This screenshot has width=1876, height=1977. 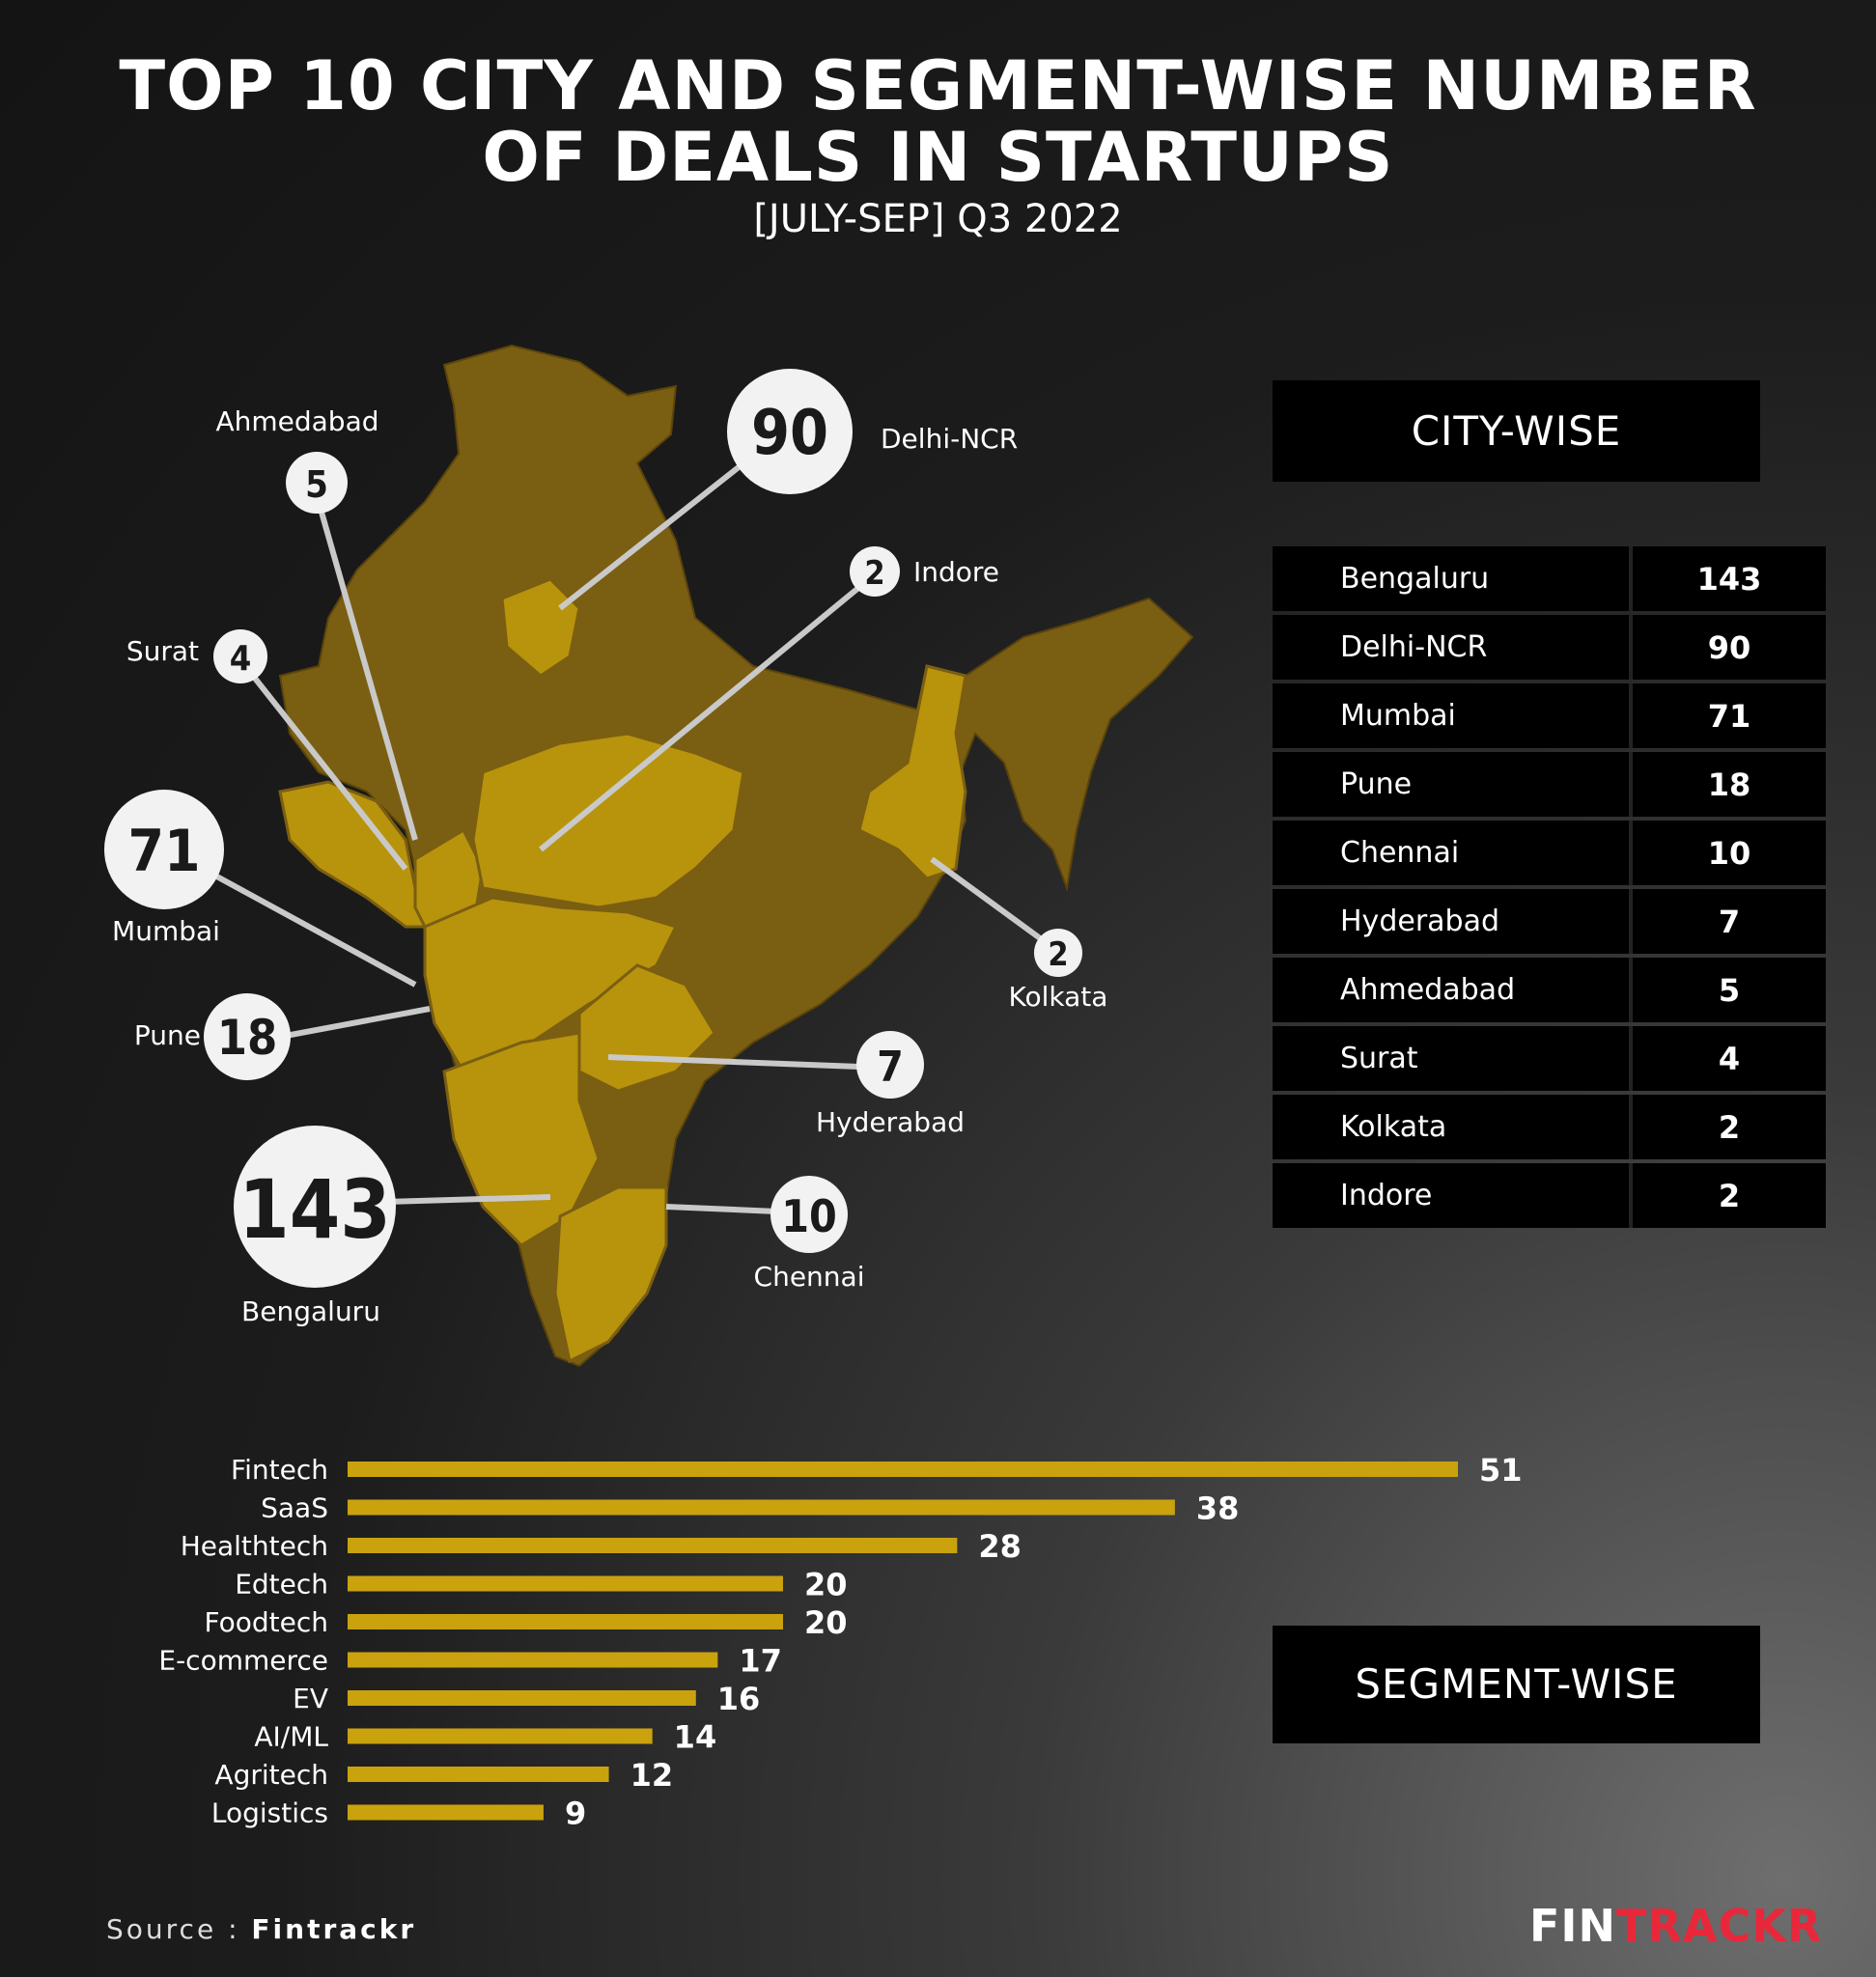 I want to click on city-row: Bengaluru 143, so click(x=1550, y=578).